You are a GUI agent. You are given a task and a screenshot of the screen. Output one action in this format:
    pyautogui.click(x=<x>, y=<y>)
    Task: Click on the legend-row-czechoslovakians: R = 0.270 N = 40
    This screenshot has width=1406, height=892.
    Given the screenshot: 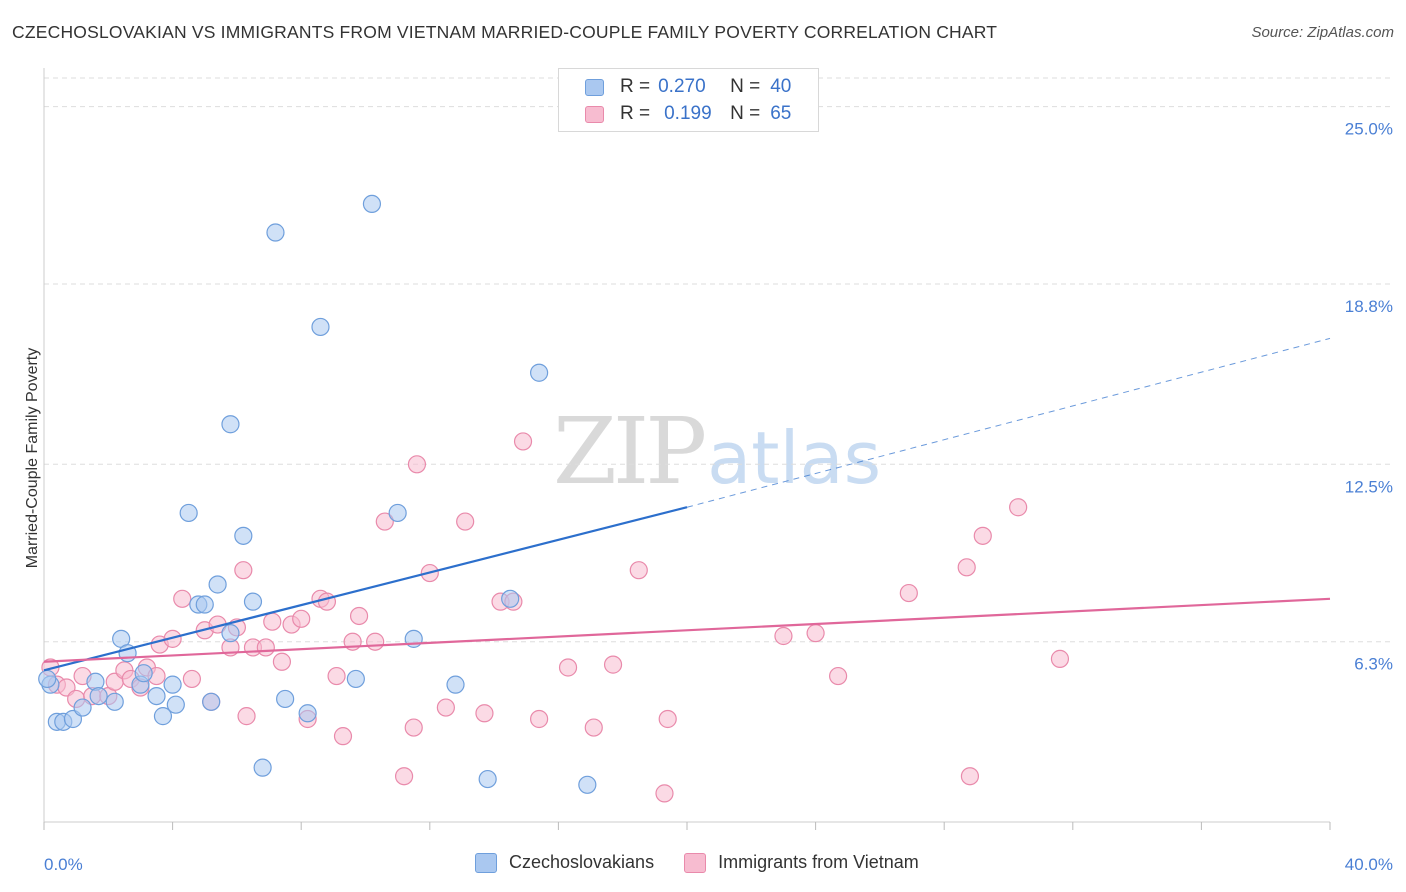 What is the action you would take?
    pyautogui.click(x=688, y=87)
    